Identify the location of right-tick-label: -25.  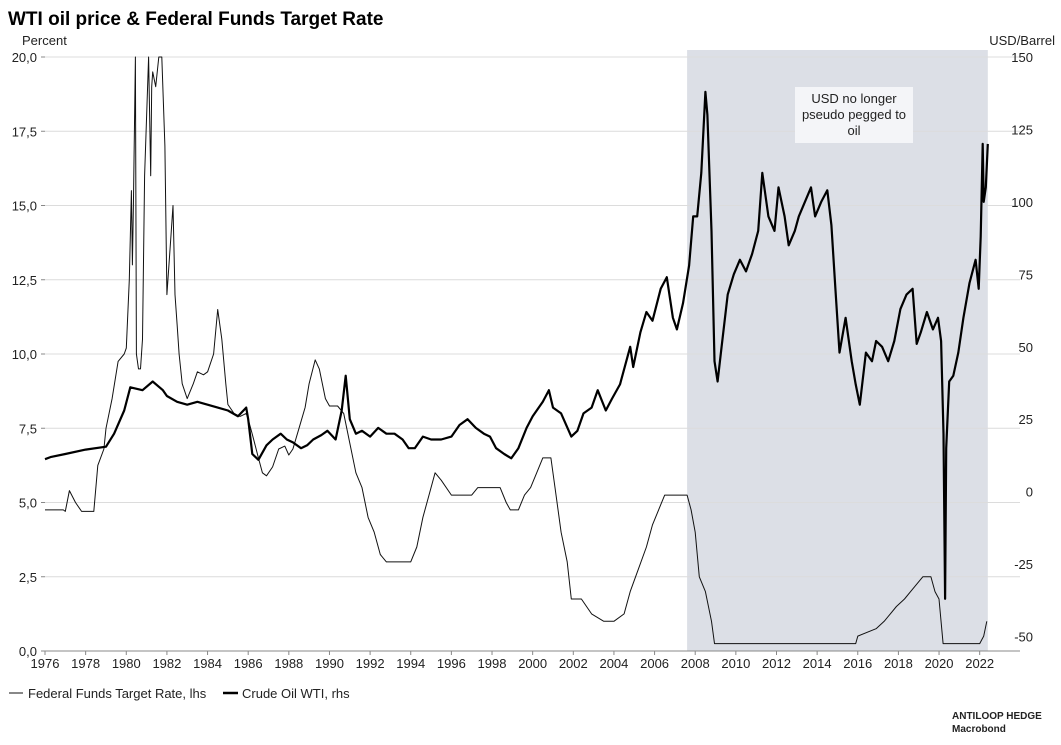
(1023, 564).